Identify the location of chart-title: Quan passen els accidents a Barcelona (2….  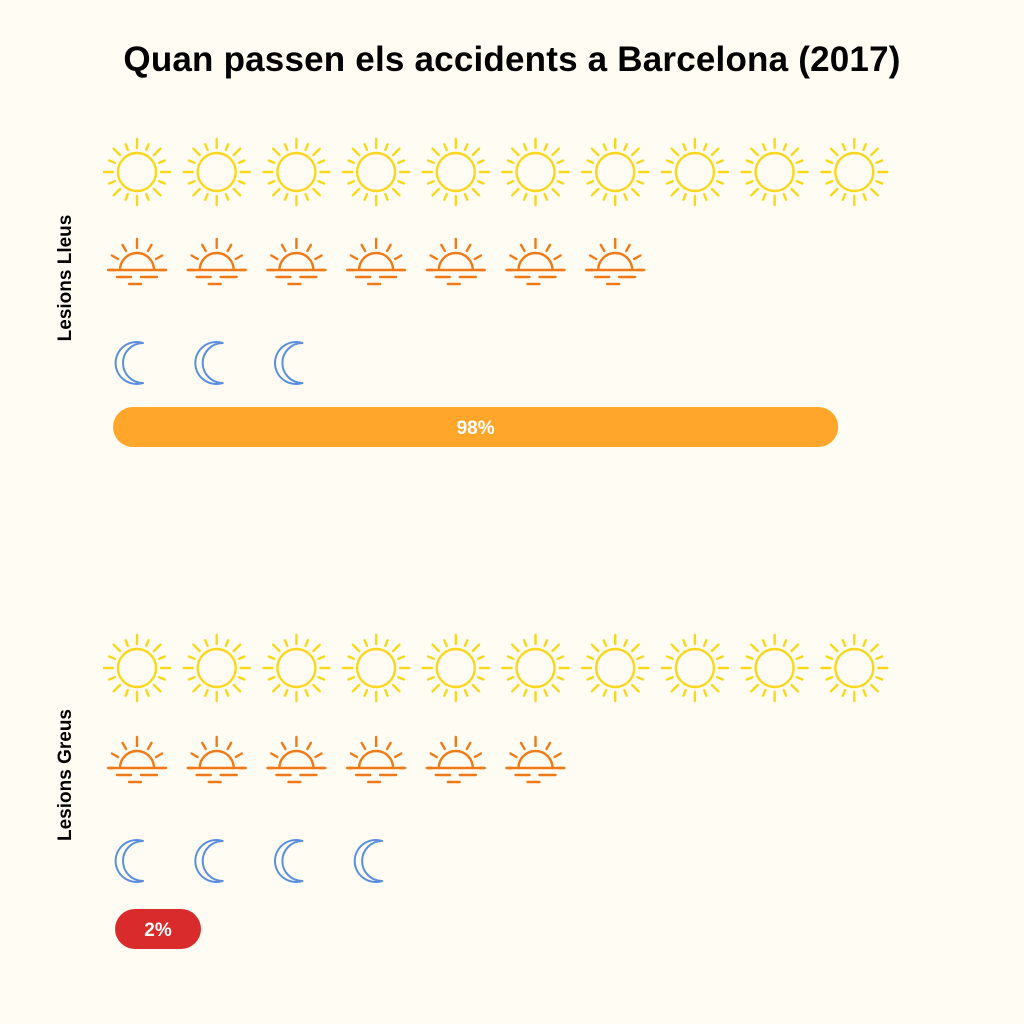
(512, 59).